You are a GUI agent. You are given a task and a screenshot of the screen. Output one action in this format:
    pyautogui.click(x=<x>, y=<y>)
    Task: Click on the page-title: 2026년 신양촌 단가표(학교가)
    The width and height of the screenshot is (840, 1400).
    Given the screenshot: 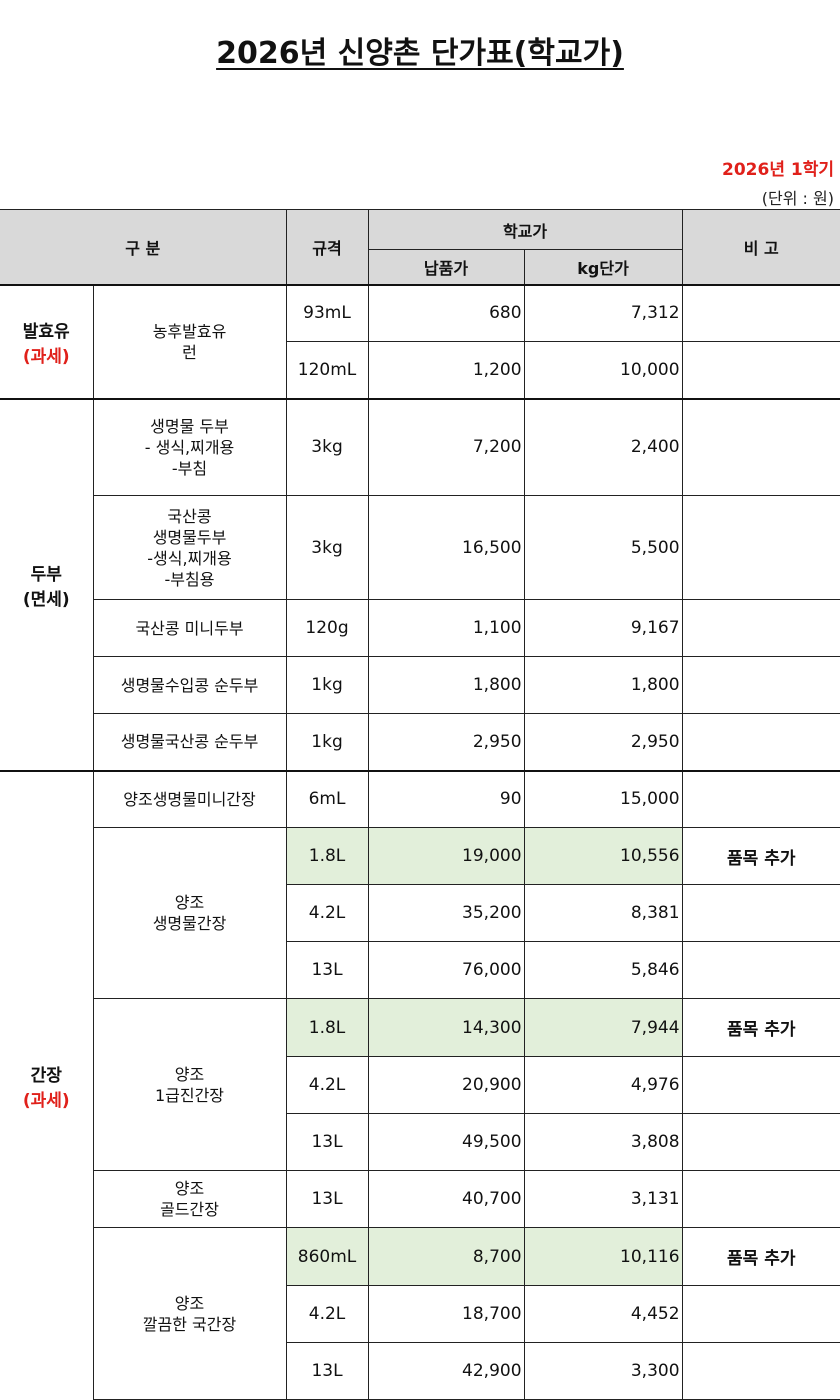 What is the action you would take?
    pyautogui.click(x=420, y=53)
    